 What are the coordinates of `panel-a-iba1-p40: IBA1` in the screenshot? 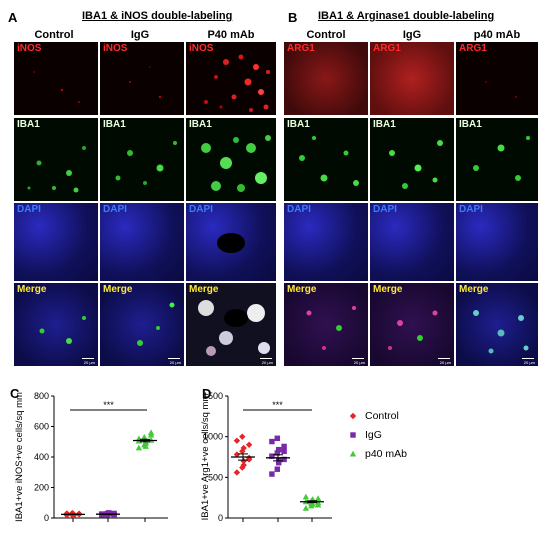 It's located at (231, 159).